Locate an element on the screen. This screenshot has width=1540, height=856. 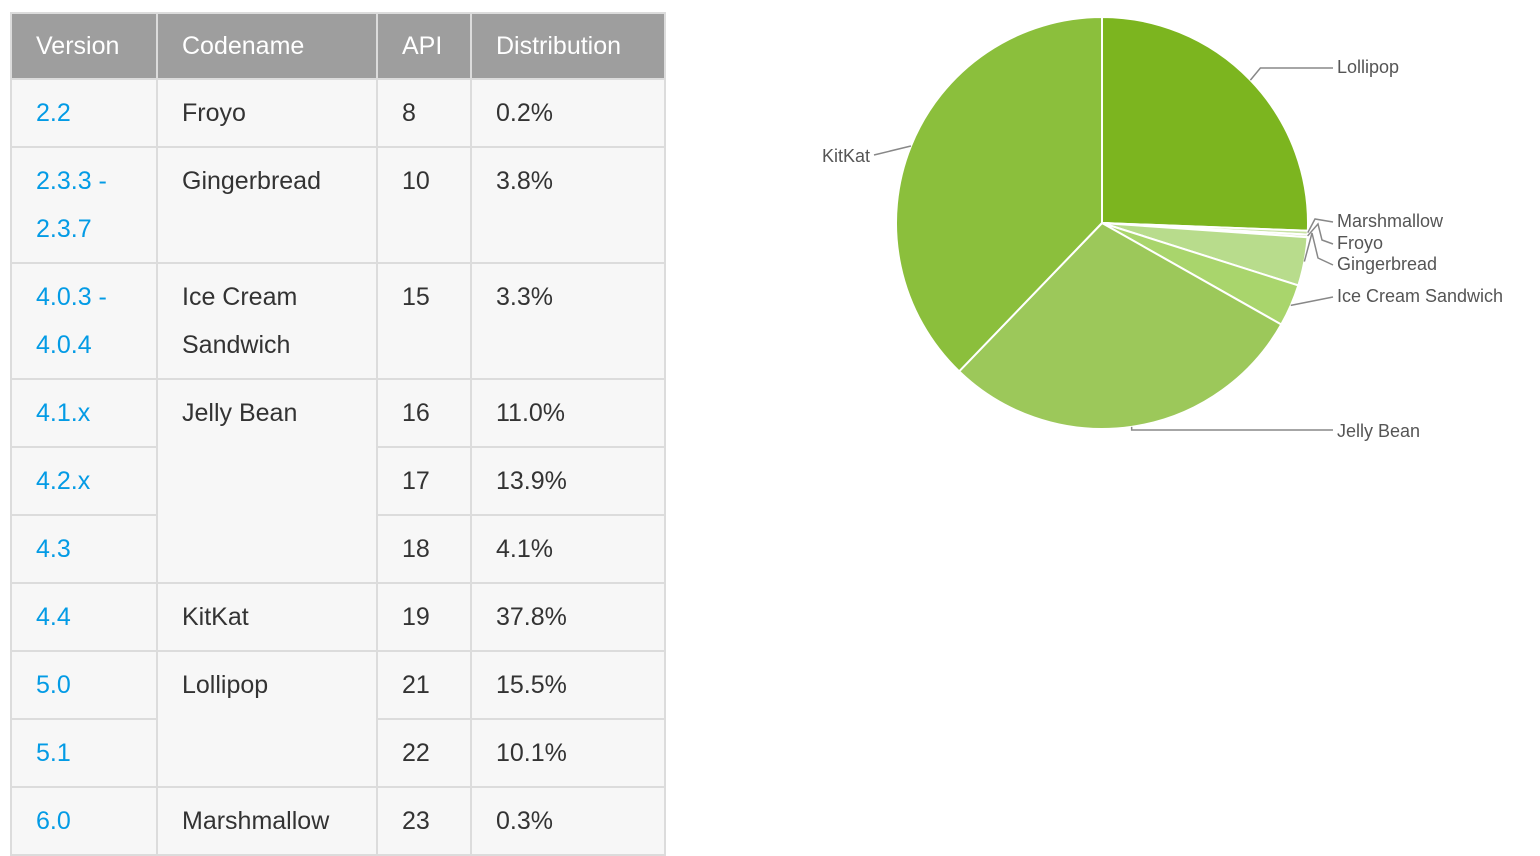
version-link: 4.2.x is located at coordinates (84, 481).